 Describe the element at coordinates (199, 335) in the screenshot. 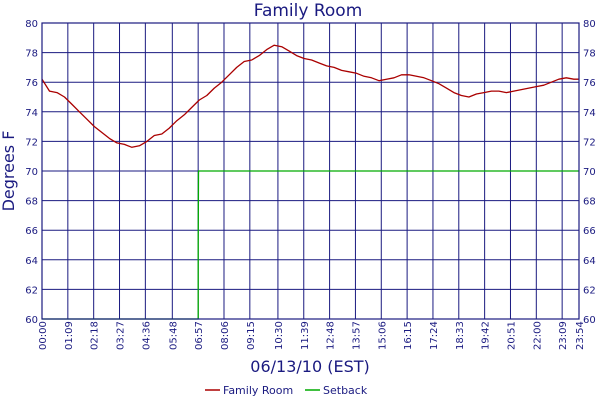

I see `x-tick-label: 06:57` at that location.